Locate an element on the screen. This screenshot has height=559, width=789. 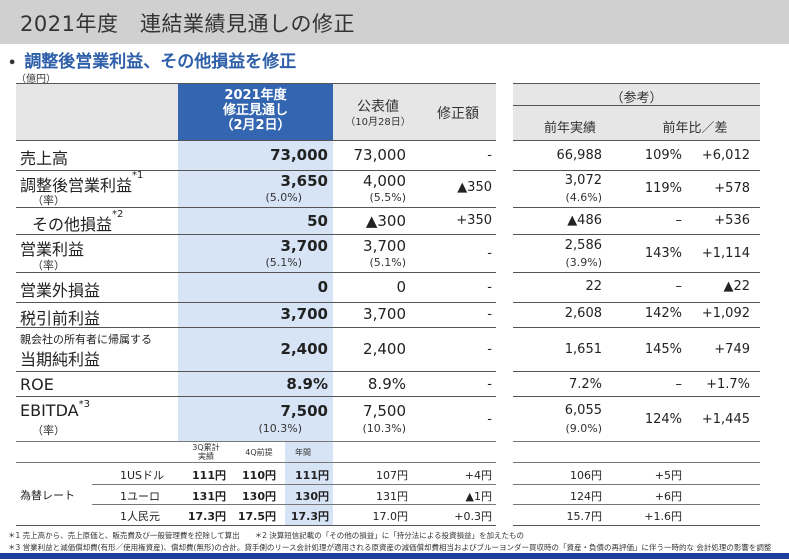
forecast-value: 73,000 is located at coordinates (299, 155).